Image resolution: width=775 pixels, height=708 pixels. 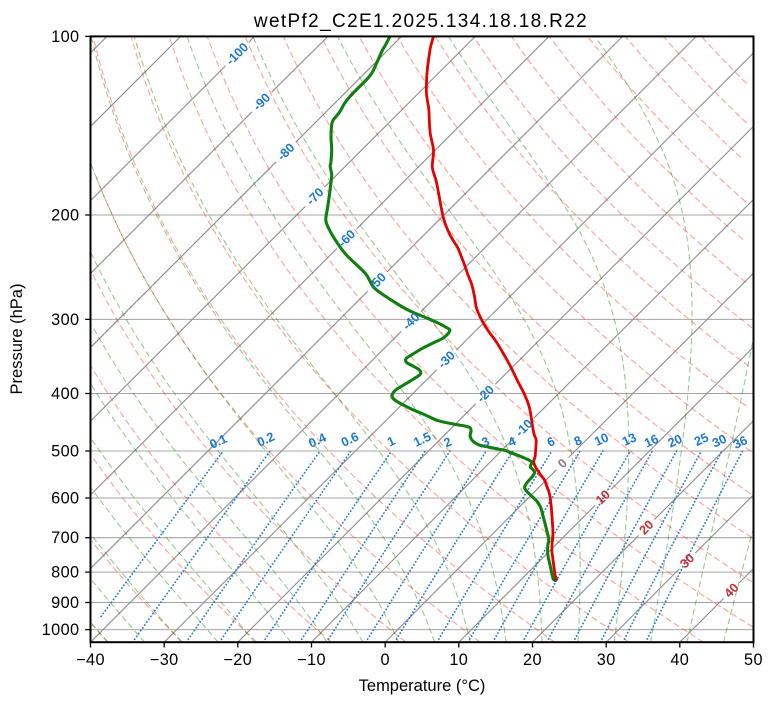 I want to click on svg-text: 400, so click(x=65, y=394).